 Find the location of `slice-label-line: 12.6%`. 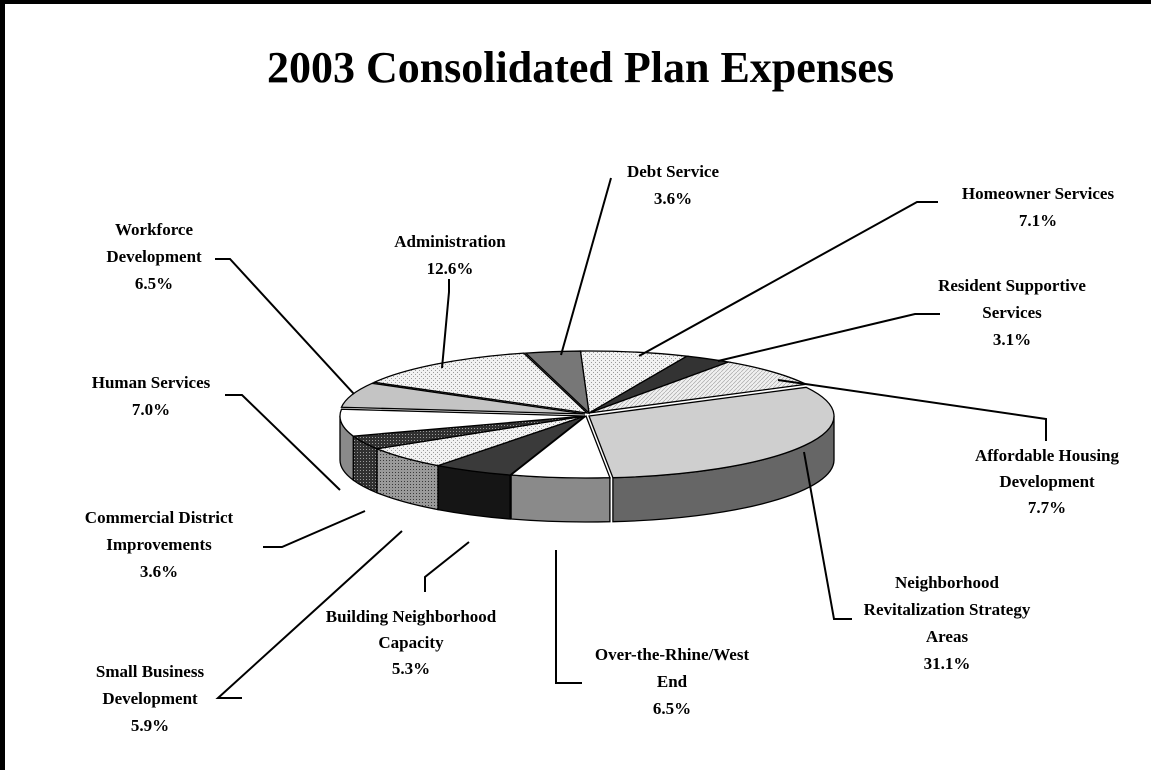

slice-label-line: 12.6% is located at coordinates (450, 268).